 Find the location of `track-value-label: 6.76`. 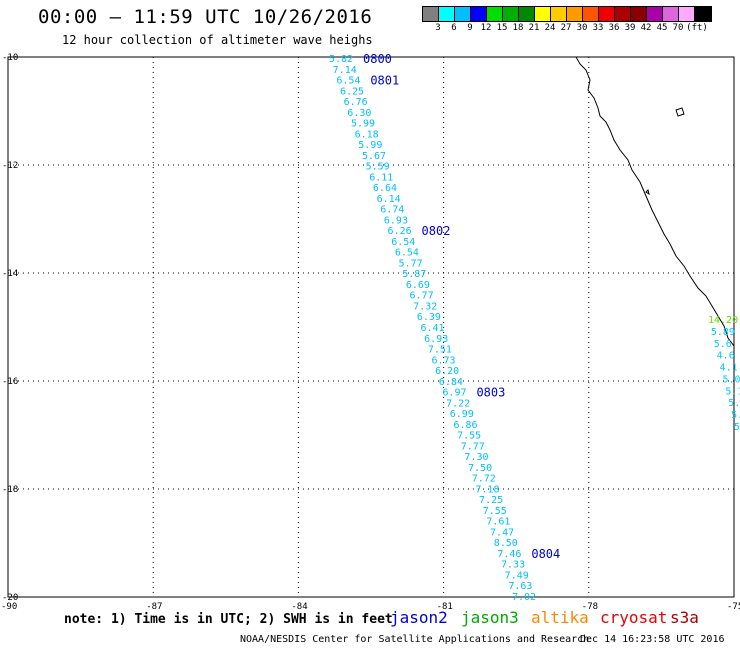

track-value-label: 6.76 is located at coordinates (356, 102).